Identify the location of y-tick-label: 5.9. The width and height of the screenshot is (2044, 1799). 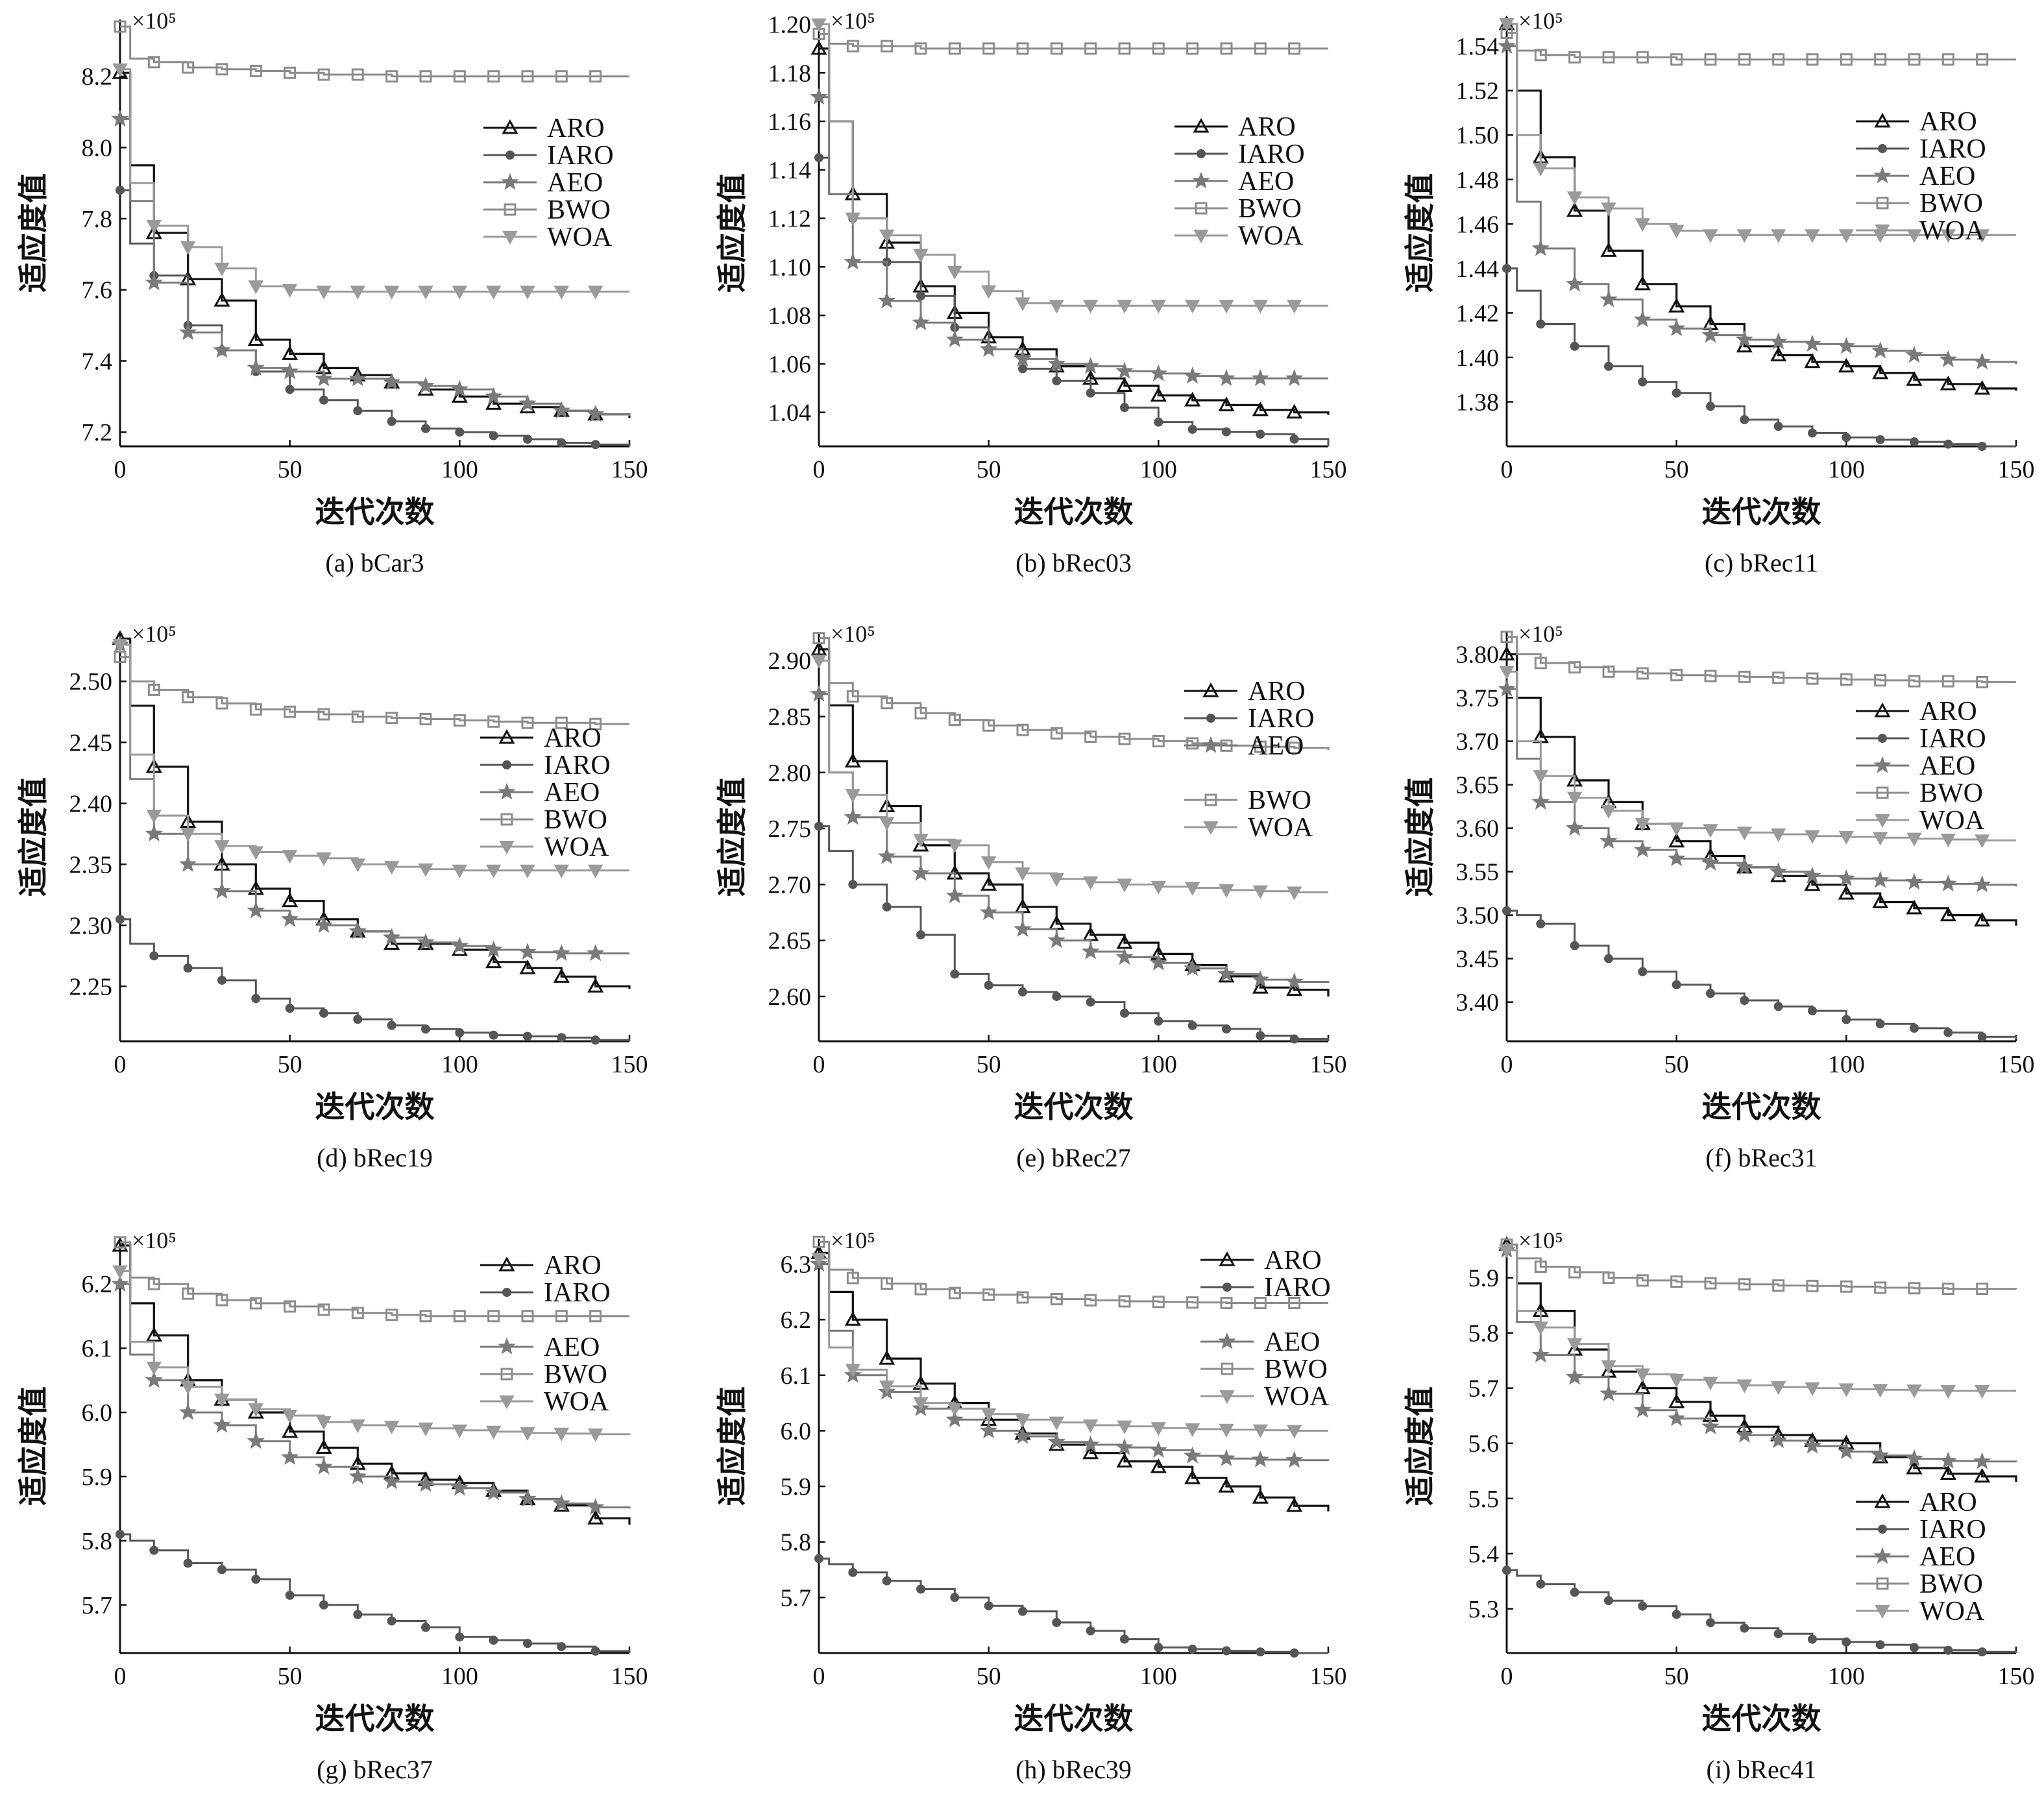
(97, 1478).